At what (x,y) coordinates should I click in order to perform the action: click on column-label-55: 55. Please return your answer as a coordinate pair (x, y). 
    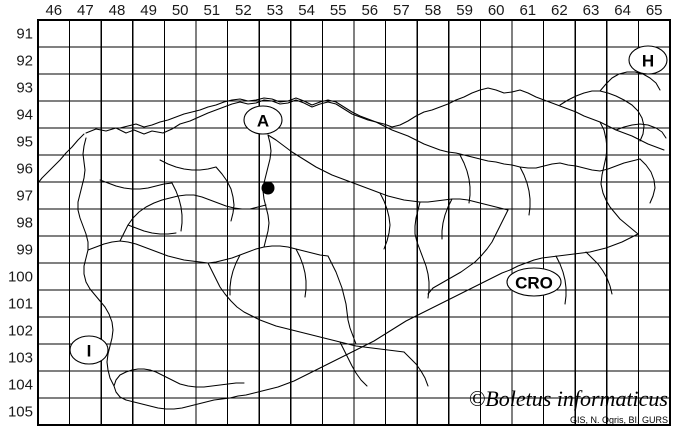
    Looking at the image, I should click on (338, 10).